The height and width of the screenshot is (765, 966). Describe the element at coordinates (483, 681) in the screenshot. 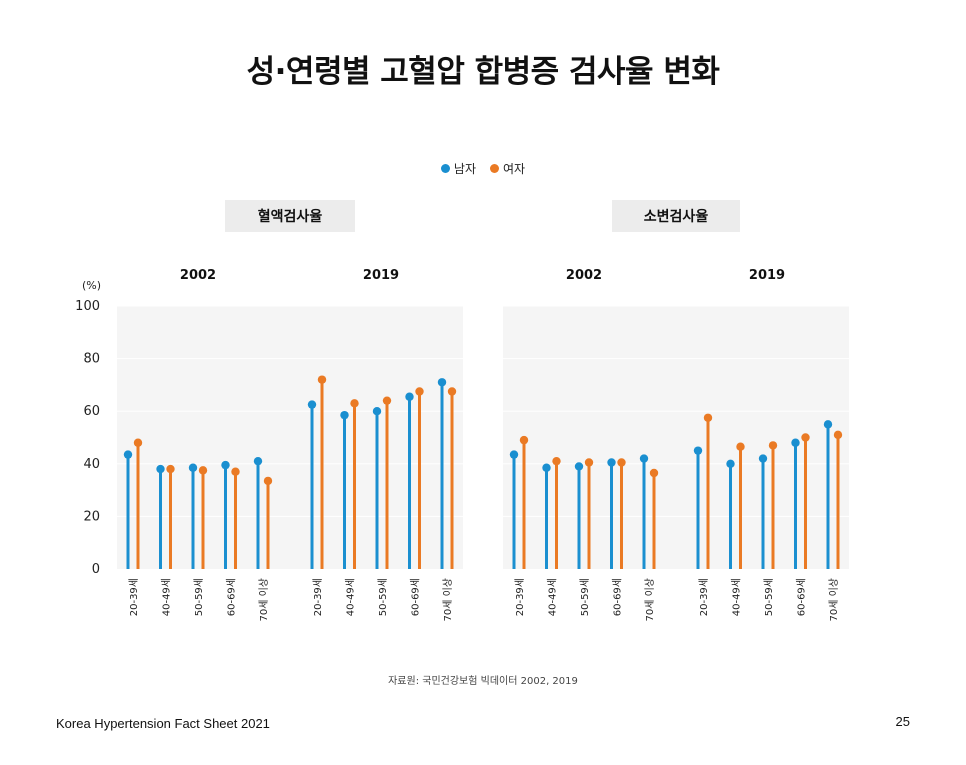

I see `source-note: 자료원: 국민건강보험 빅데이터 2002, 2019` at that location.